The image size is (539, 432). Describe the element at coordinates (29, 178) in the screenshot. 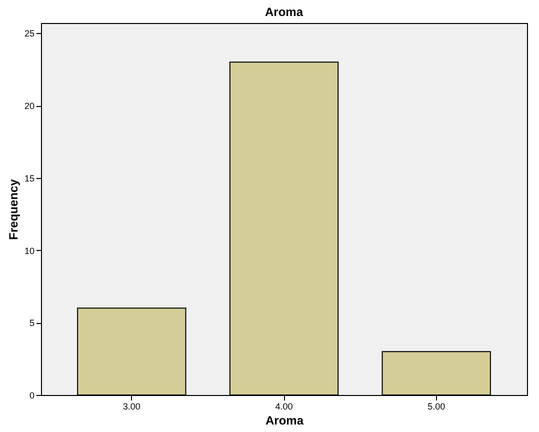

I see `y-tick-label: 15` at that location.